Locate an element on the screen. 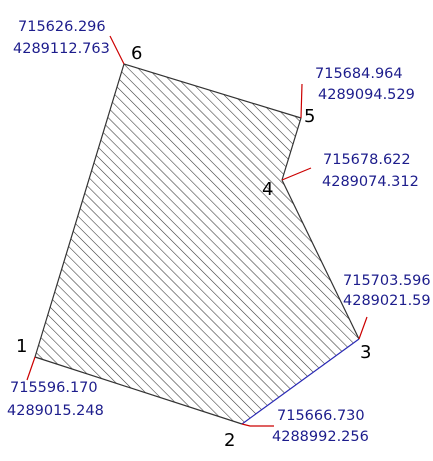 The height and width of the screenshot is (461, 433). vertex-label-2: 2 is located at coordinates (229, 440).